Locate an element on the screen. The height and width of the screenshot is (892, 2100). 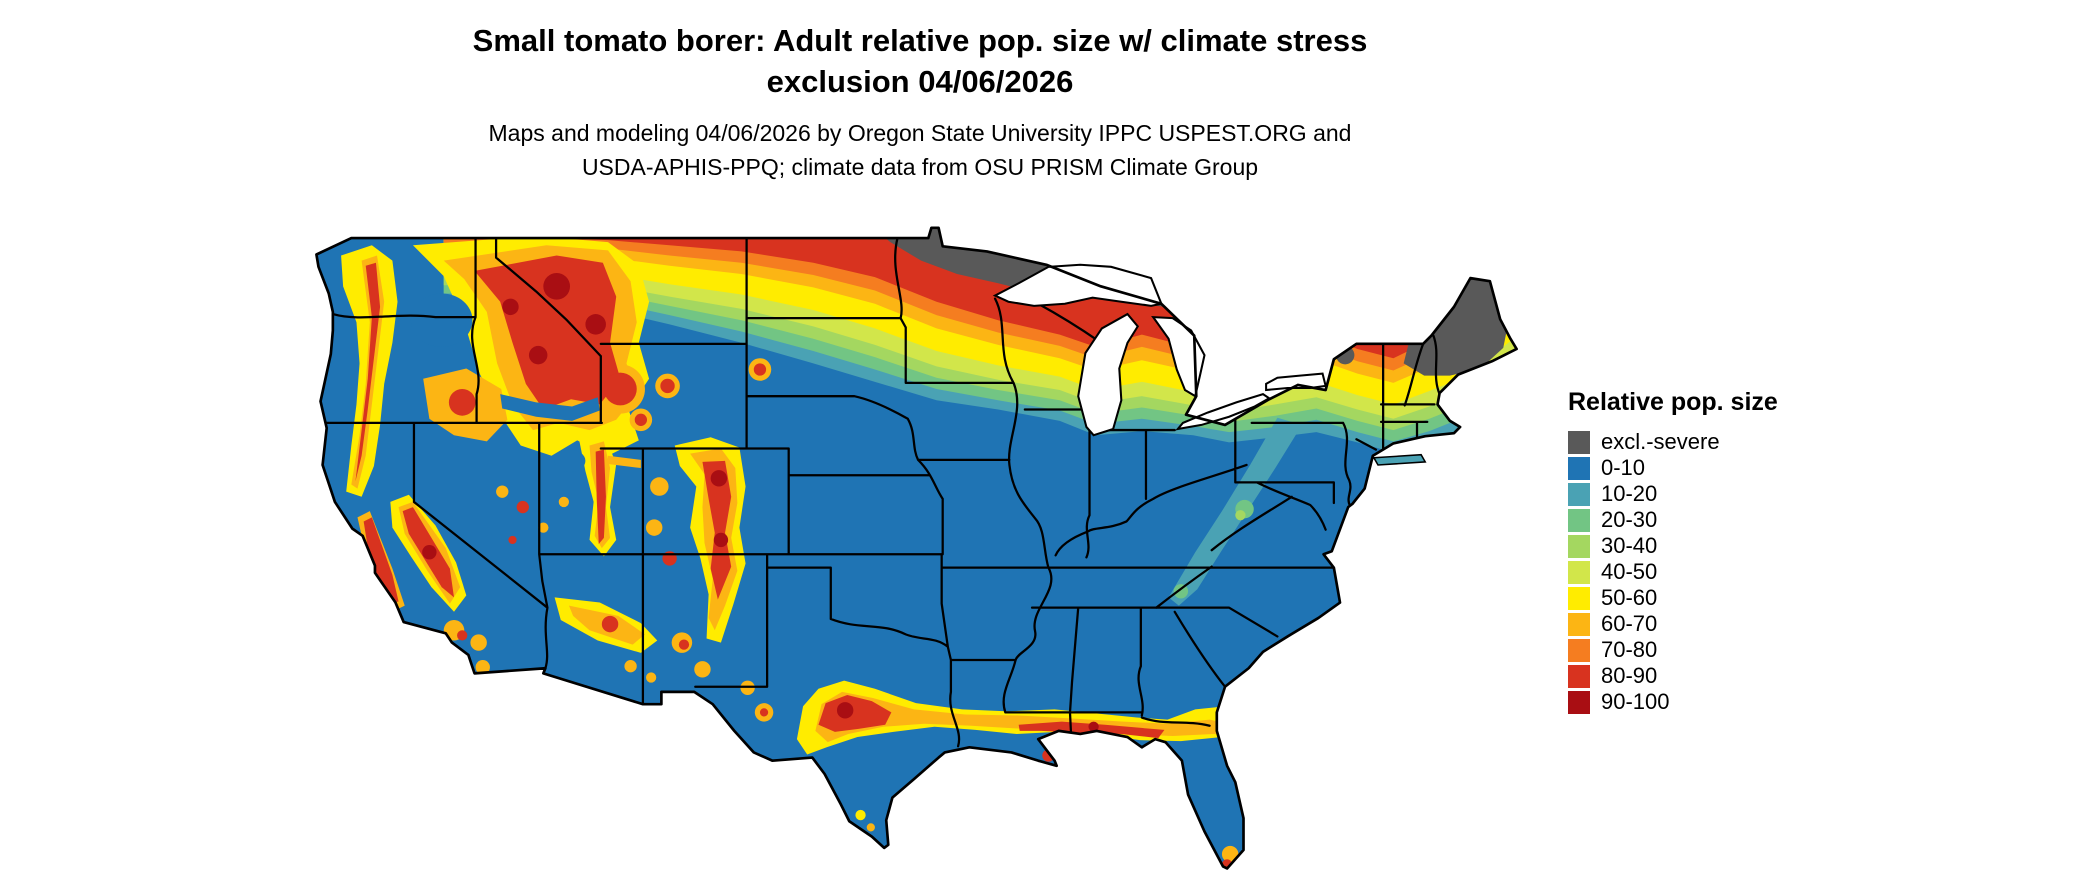
map-title-line2: exclusion 04/06/2026 is located at coordinates (920, 81).